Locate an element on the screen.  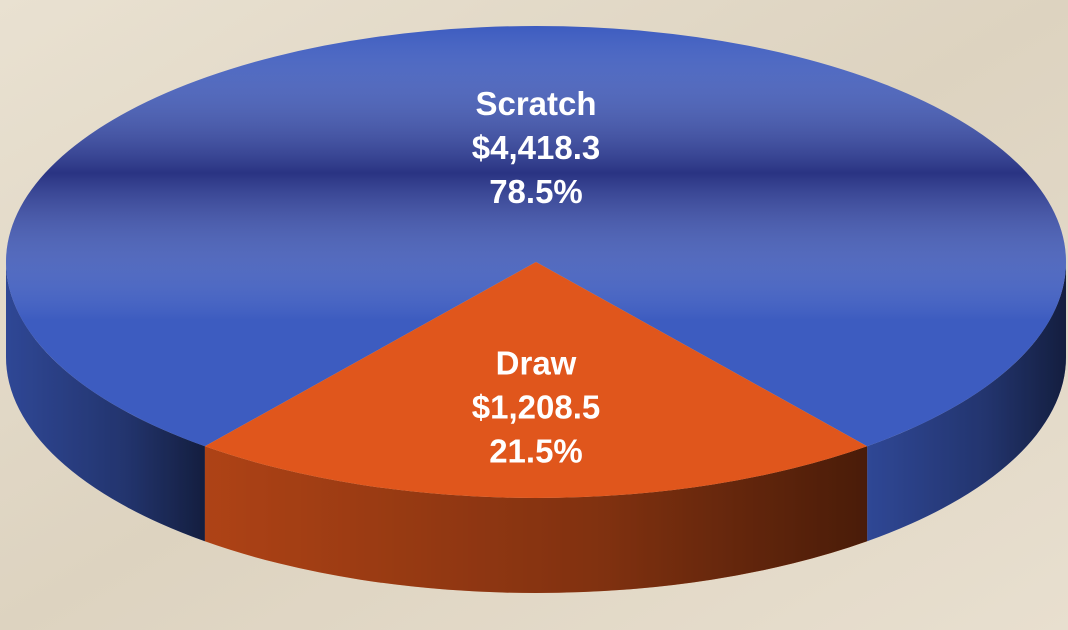
slice-labels: Scratch $4,418.3 78.5% Draw $1,208.5 21.5% is located at coordinates (536, 277).